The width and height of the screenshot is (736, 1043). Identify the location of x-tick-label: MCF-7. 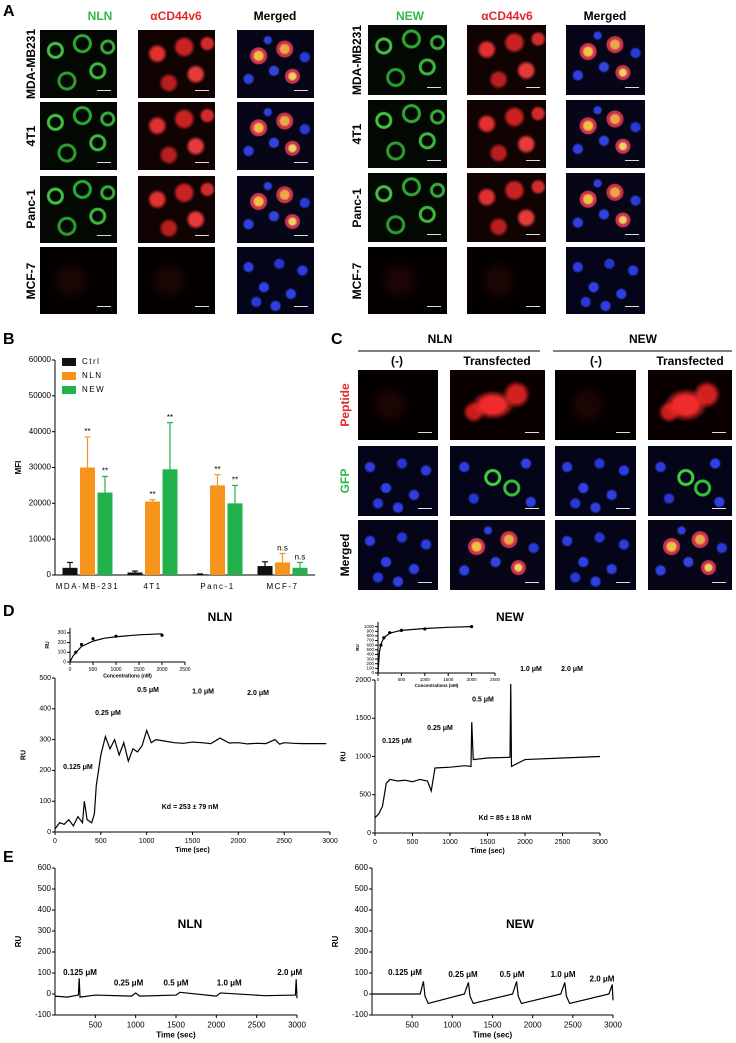
(283, 586).